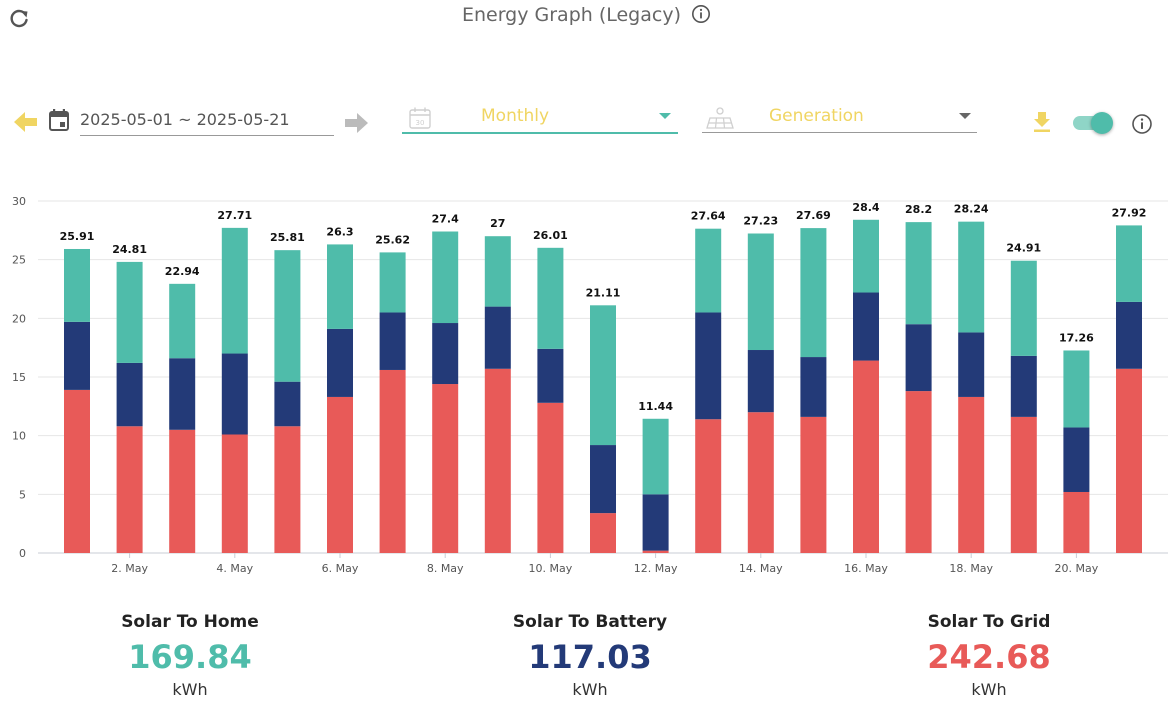 This screenshot has height=715, width=1173. I want to click on arrow-left-icon, so click(26, 122).